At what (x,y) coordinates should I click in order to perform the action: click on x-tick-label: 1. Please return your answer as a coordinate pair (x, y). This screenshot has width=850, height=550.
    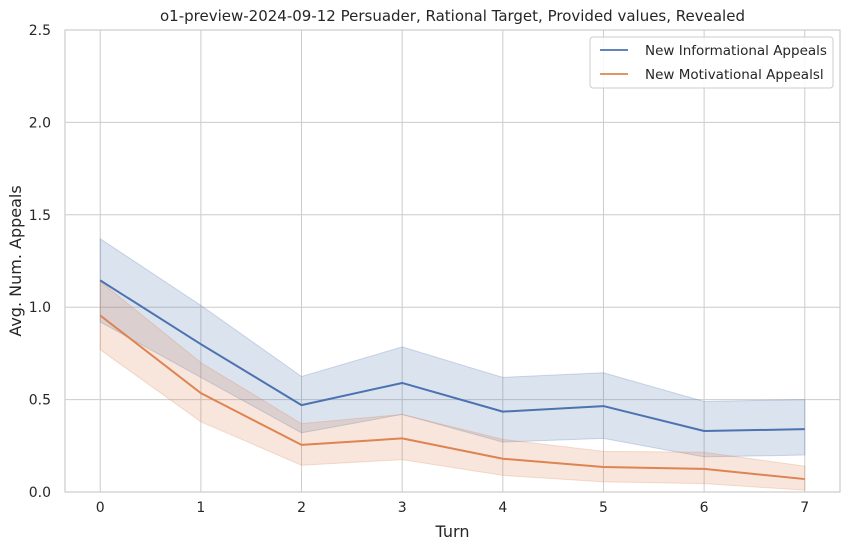
    Looking at the image, I should click on (200, 508).